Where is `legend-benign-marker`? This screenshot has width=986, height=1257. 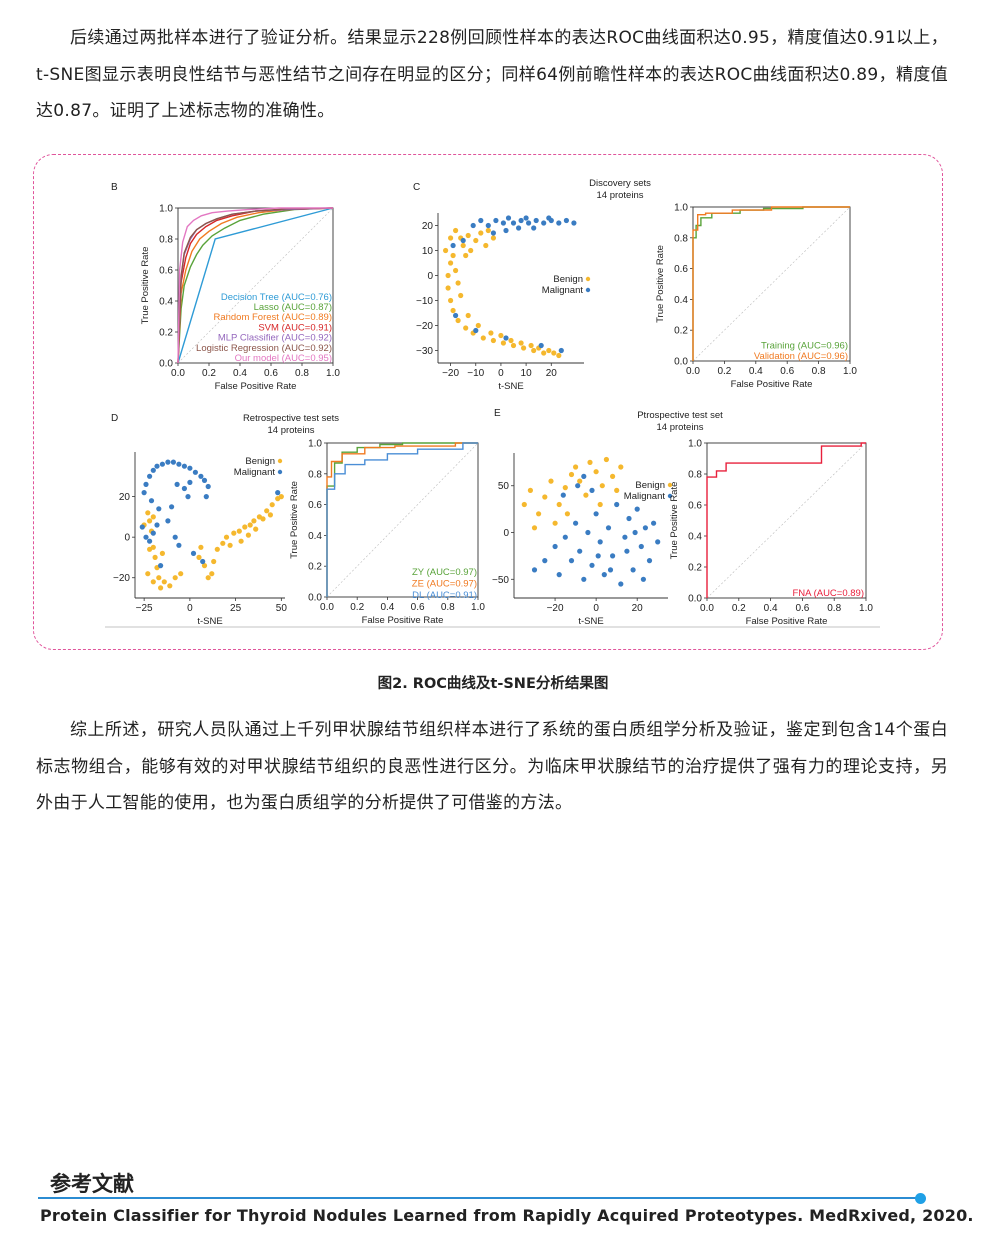
legend-benign-marker is located at coordinates (280, 461).